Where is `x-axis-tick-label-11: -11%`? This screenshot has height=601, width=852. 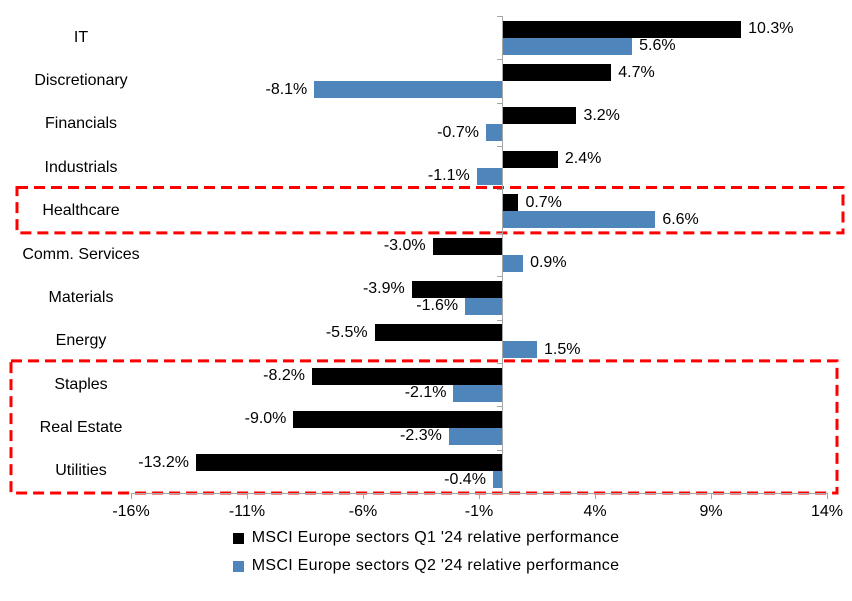
x-axis-tick-label-11: -11% is located at coordinates (247, 511).